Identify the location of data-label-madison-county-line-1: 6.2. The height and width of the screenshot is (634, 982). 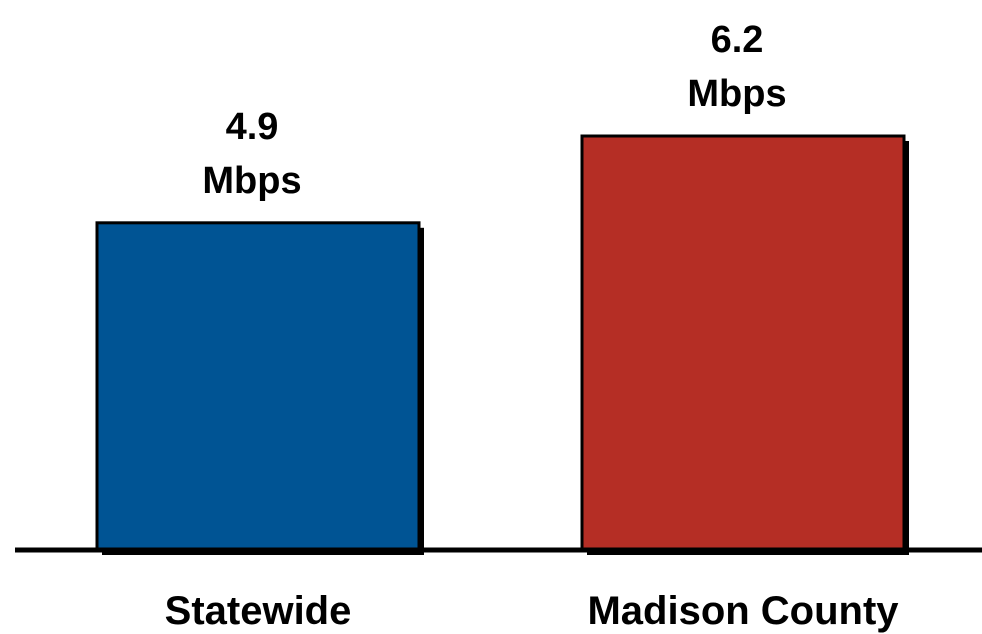
(737, 40).